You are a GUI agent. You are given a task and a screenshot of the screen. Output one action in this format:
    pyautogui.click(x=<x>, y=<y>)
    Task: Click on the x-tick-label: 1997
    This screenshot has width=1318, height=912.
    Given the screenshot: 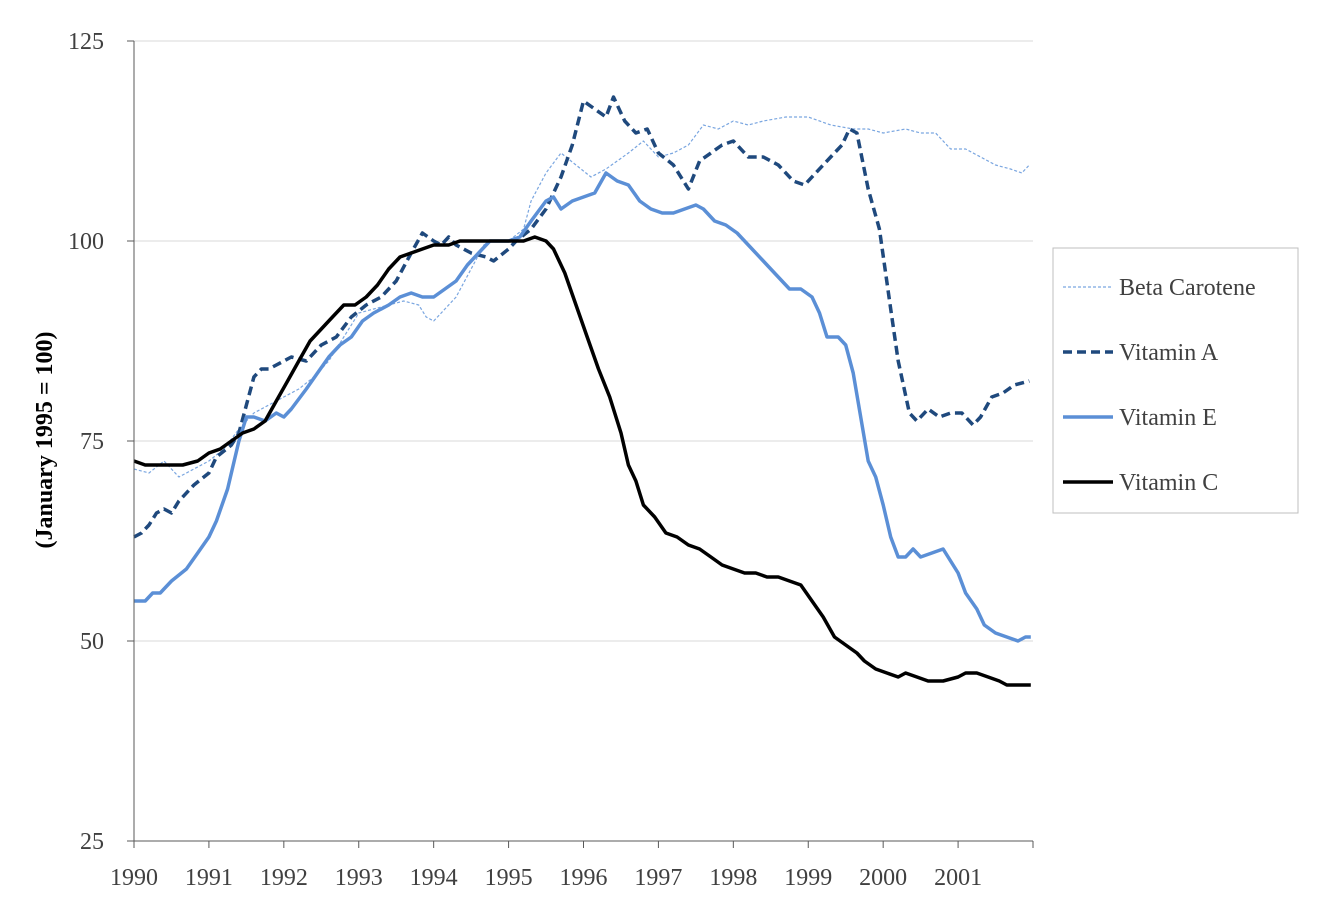 What is the action you would take?
    pyautogui.click(x=658, y=878)
    